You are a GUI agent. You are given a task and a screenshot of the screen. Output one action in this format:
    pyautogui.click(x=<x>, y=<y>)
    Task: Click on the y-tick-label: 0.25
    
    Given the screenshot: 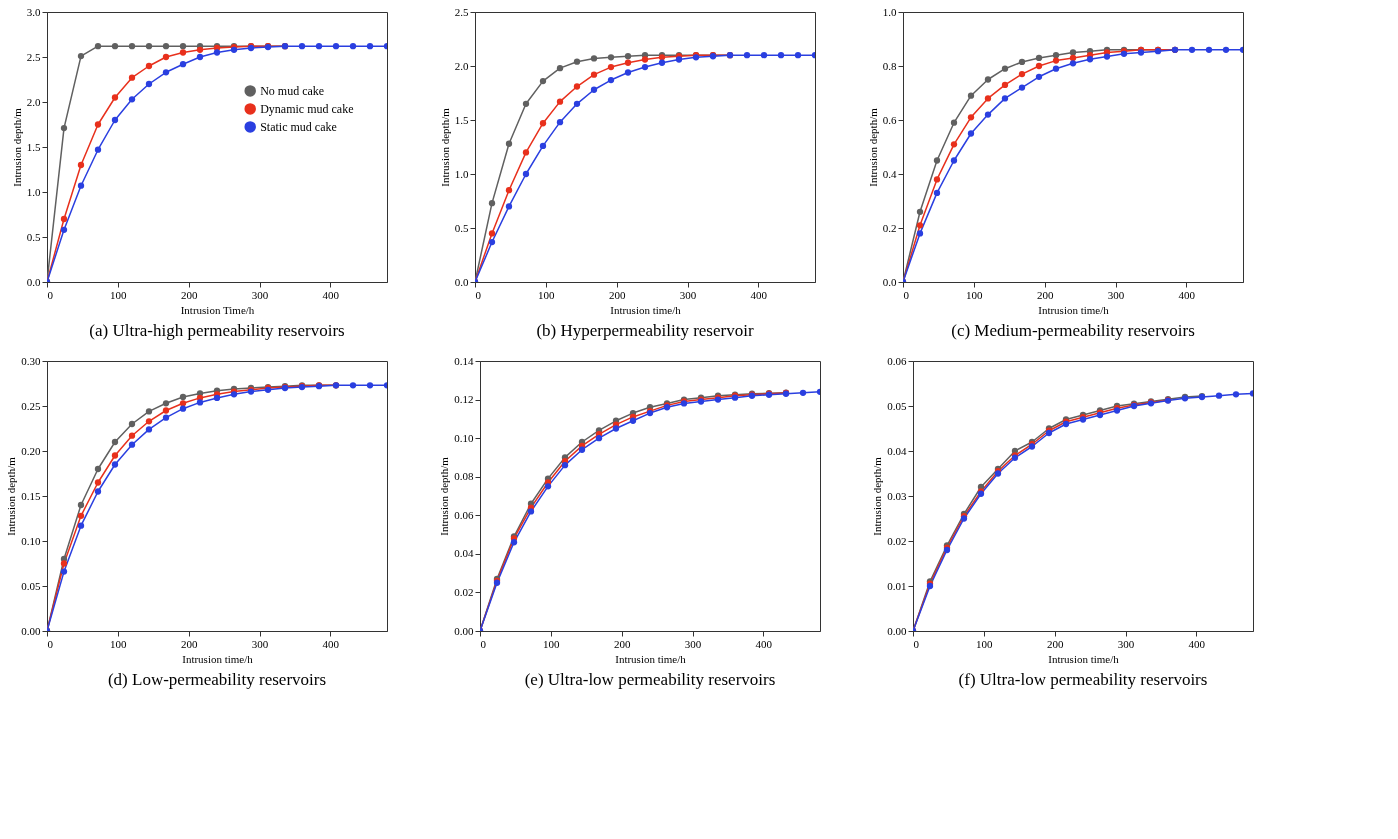 What is the action you would take?
    pyautogui.click(x=31, y=405)
    